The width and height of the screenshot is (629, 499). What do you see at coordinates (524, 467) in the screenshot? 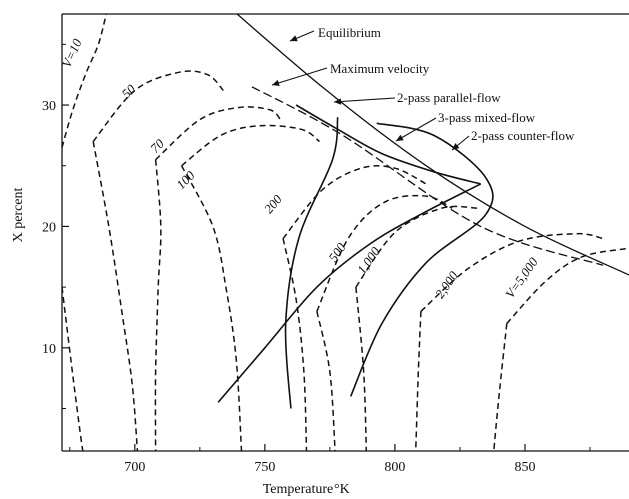
I see `x-tick-label-3: 850` at bounding box center [524, 467].